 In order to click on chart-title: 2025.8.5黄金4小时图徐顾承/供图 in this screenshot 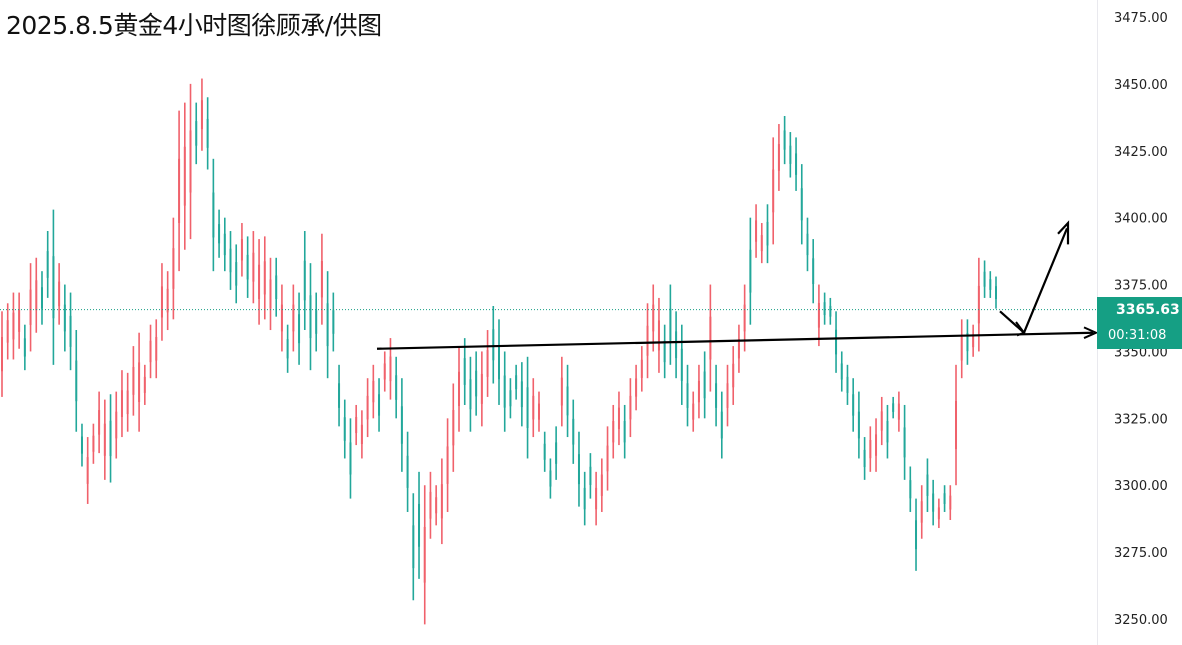, I will do `click(194, 25)`.